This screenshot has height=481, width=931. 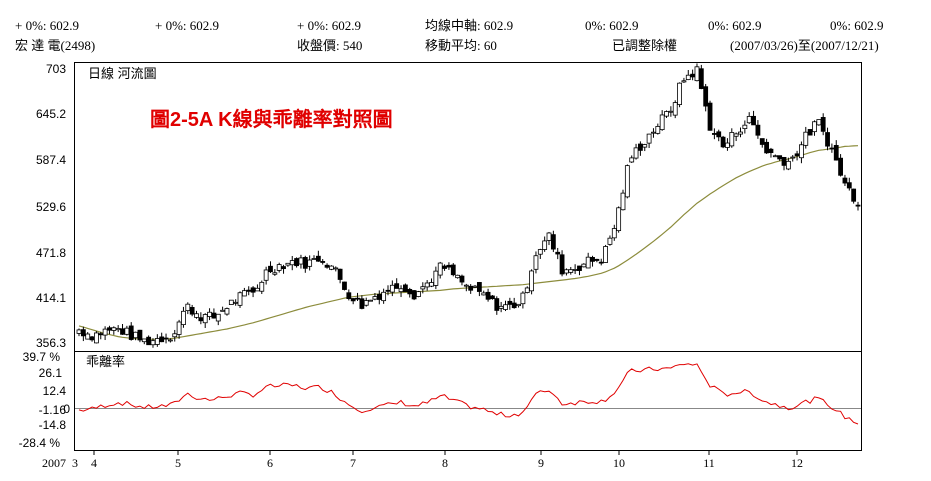 What do you see at coordinates (122, 73) in the screenshot?
I see `price-panel-label: 日線 河流圖` at bounding box center [122, 73].